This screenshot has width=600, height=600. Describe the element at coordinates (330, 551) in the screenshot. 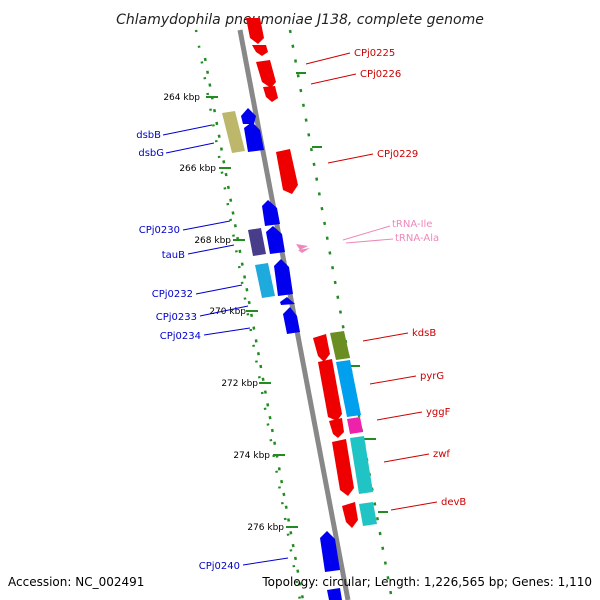

I see `gene-CPj0240-arrow` at that location.